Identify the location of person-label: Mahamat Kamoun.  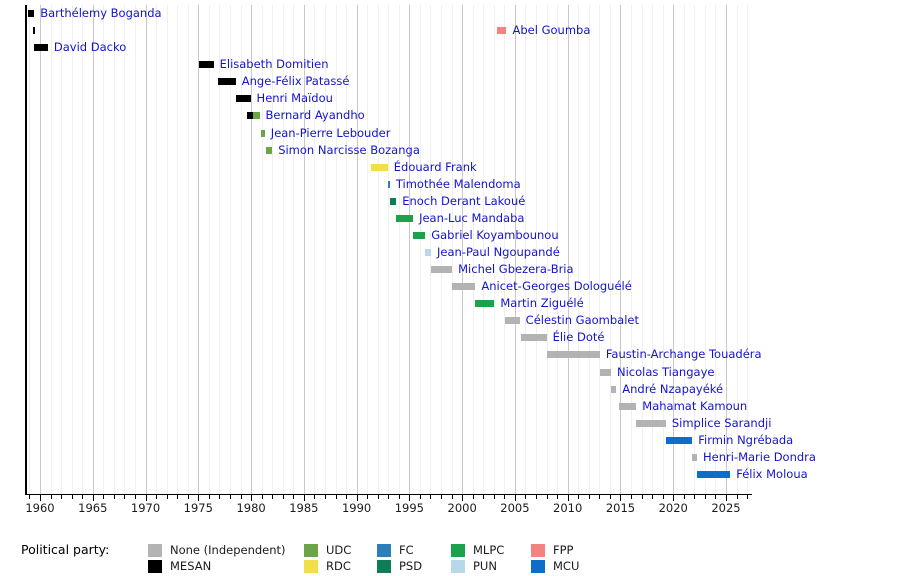
(695, 405).